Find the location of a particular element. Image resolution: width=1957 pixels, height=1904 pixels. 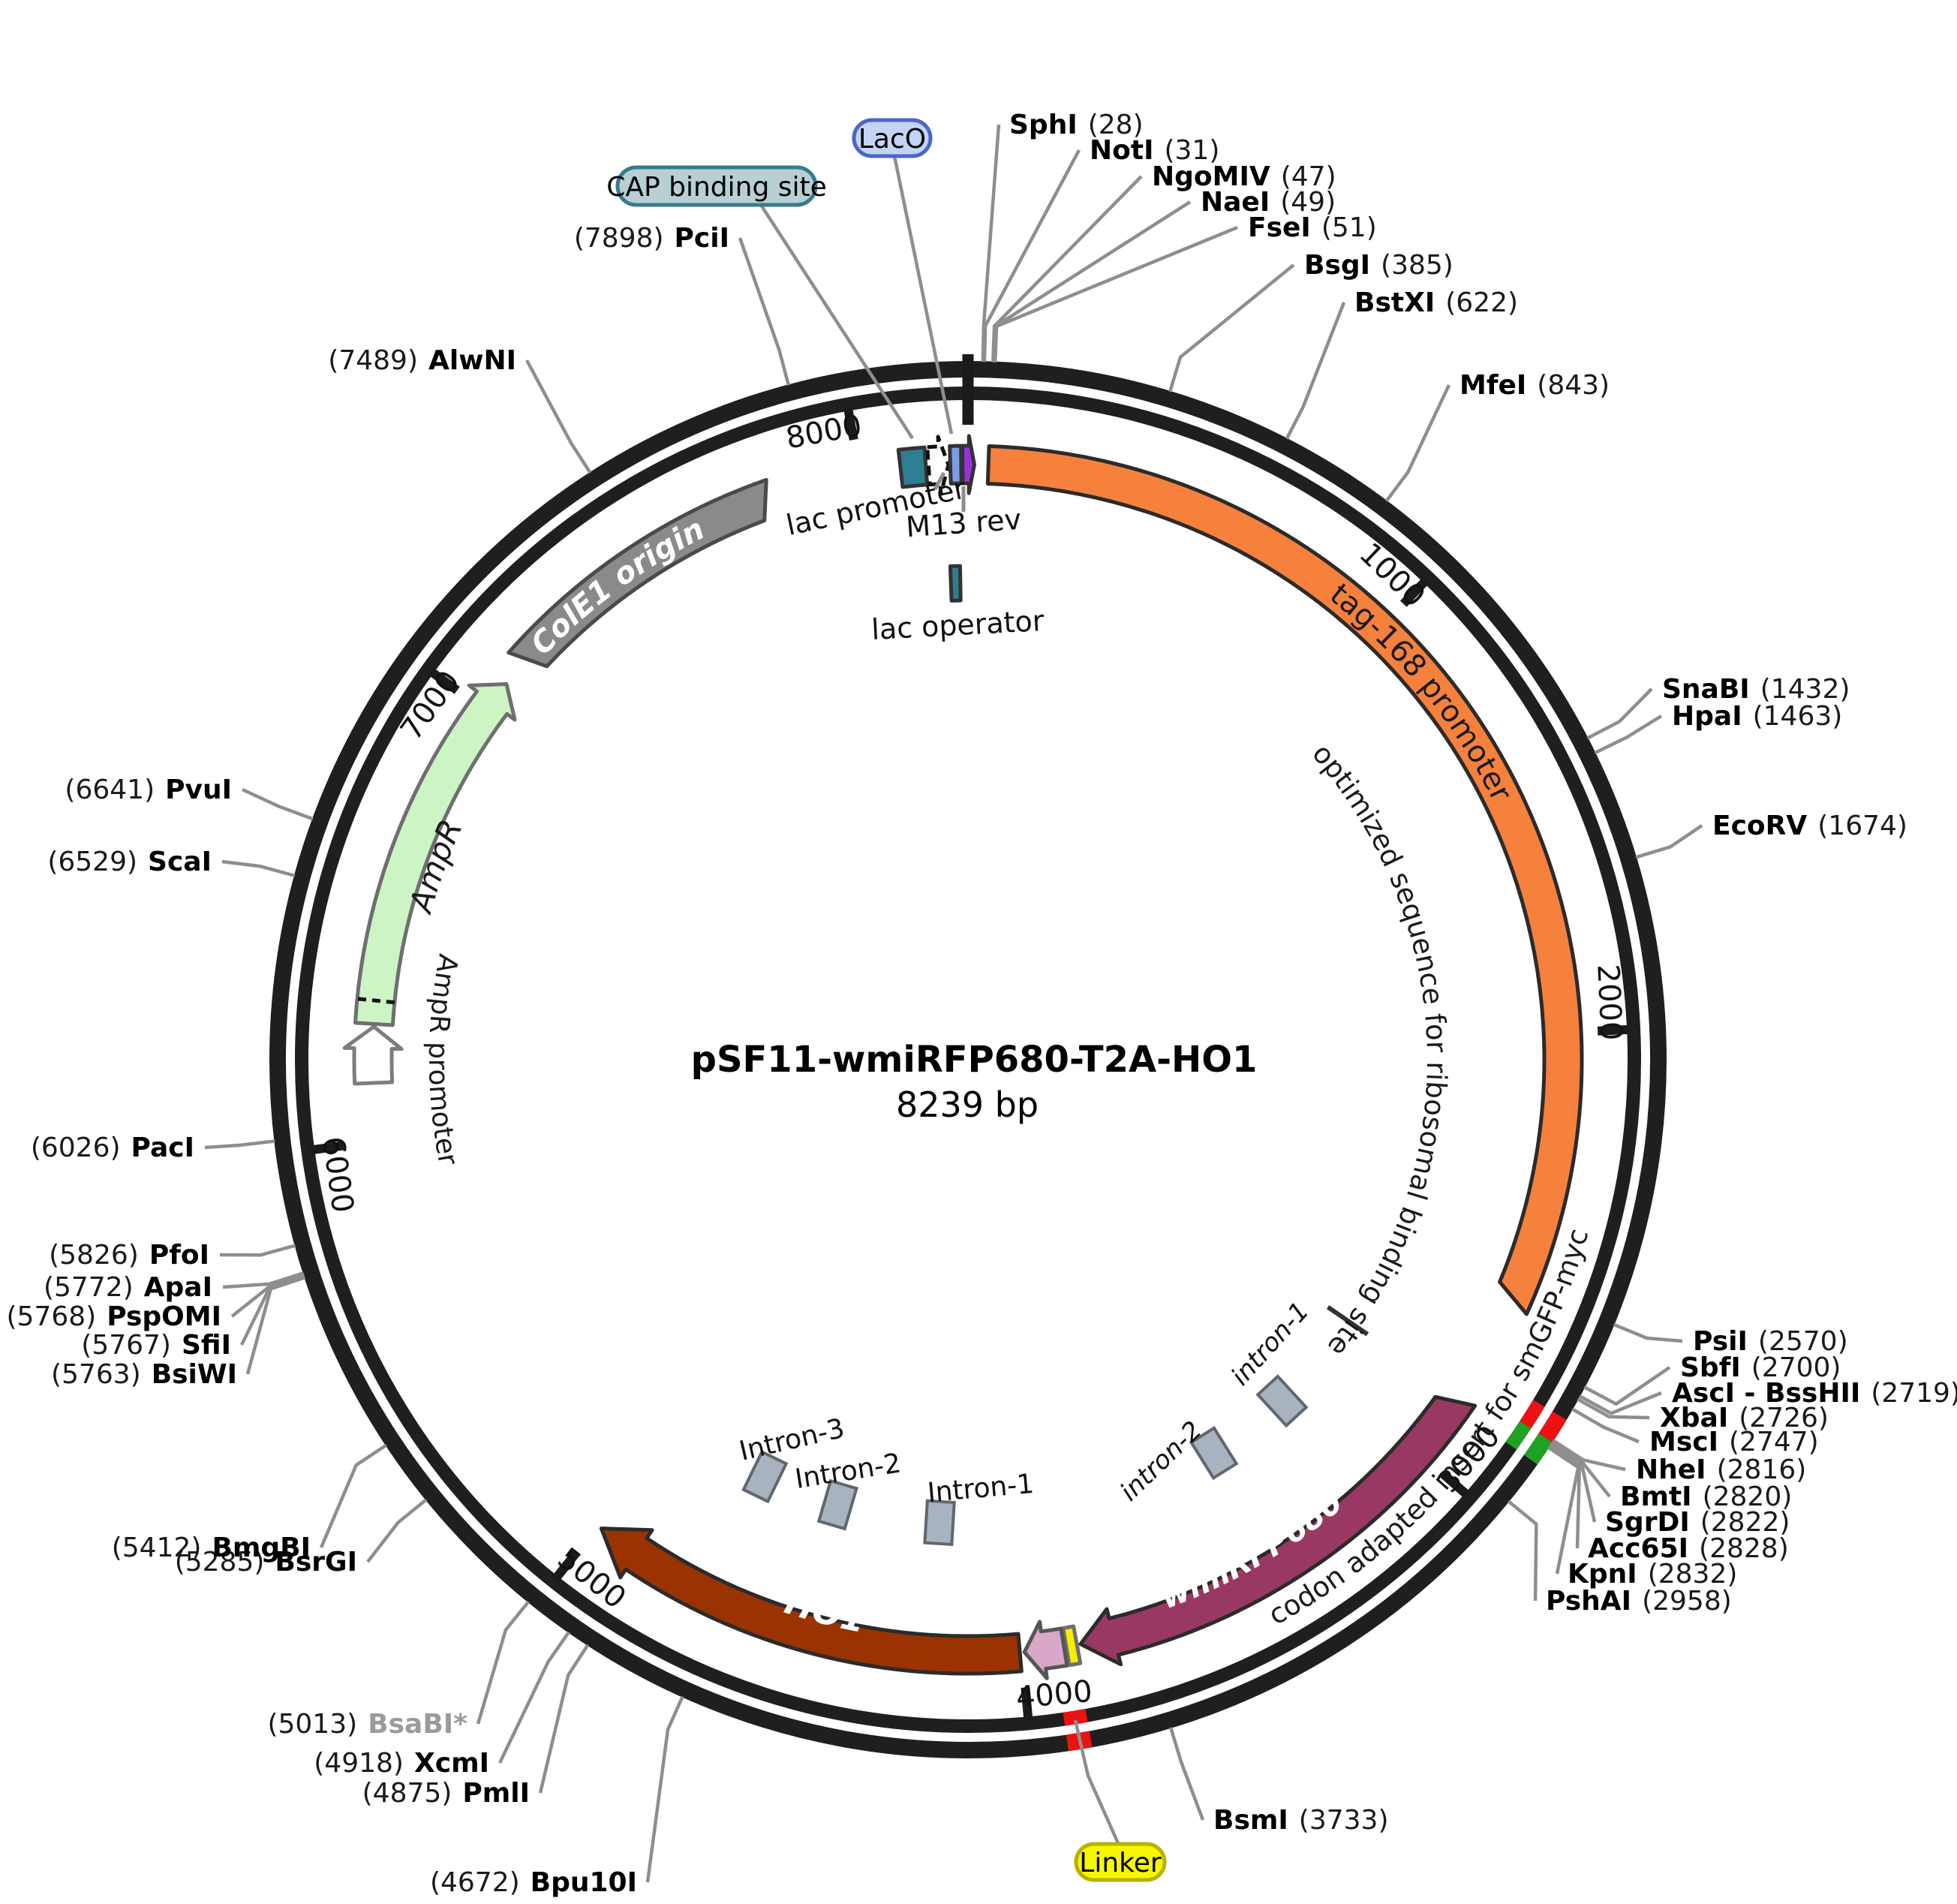

site-label-PvuI: (6641) PvuI is located at coordinates (148, 790).